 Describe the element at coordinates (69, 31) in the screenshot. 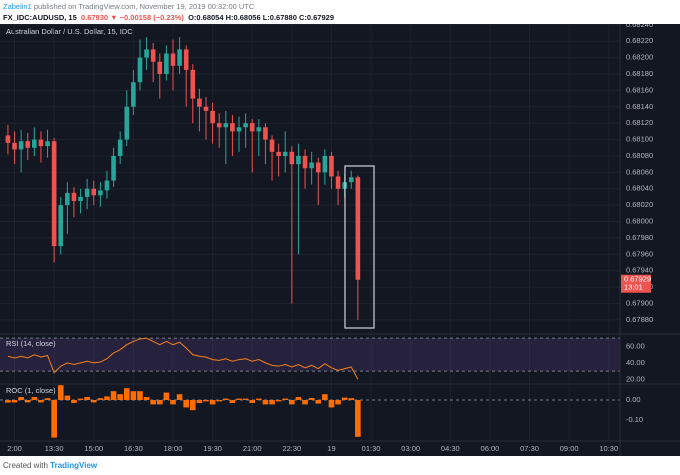

I see `chart-title: Australian Dollar / U.S. Dollar, 15, IDC` at that location.